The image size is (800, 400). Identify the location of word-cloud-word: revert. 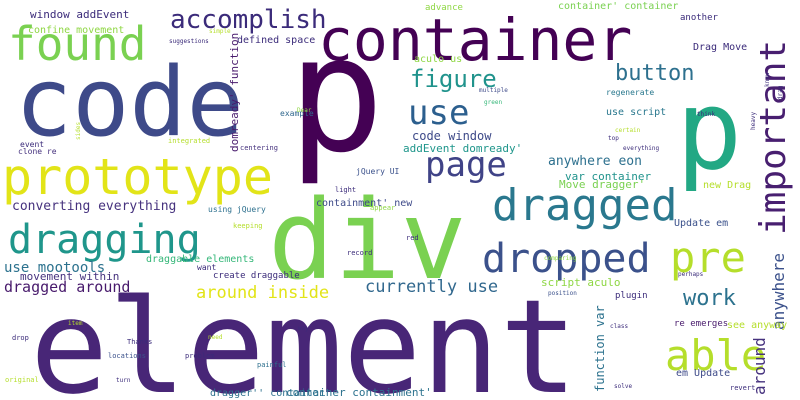
(742, 388).